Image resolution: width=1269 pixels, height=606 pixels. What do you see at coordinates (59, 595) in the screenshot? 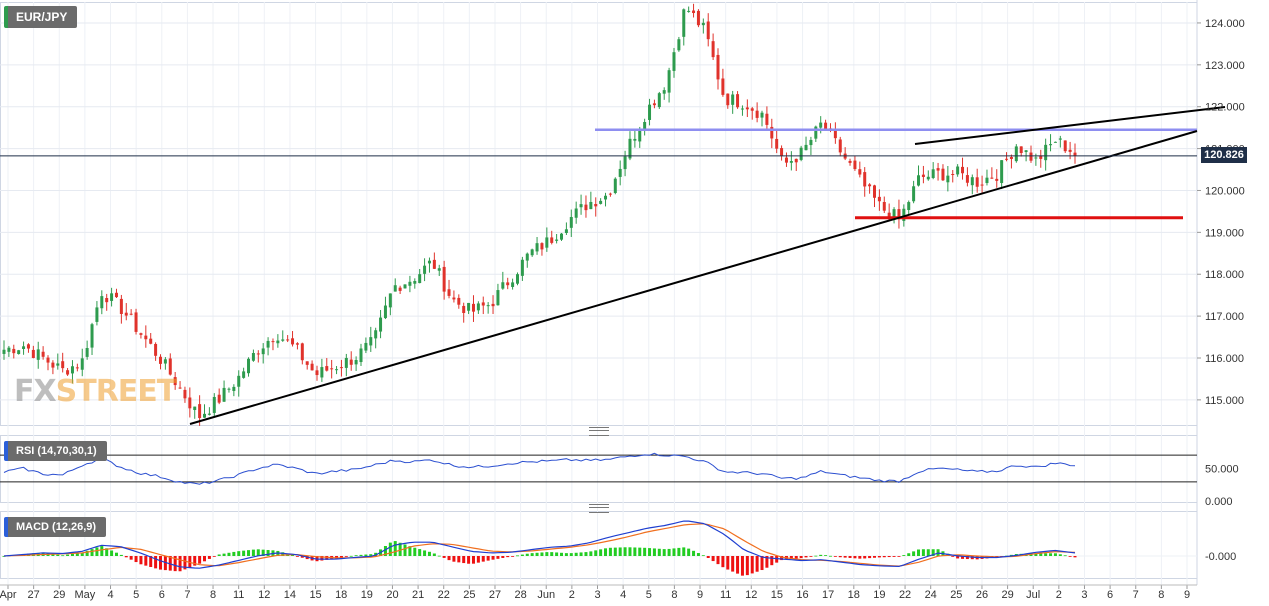
I see `x-tick-label: 29` at bounding box center [59, 595].